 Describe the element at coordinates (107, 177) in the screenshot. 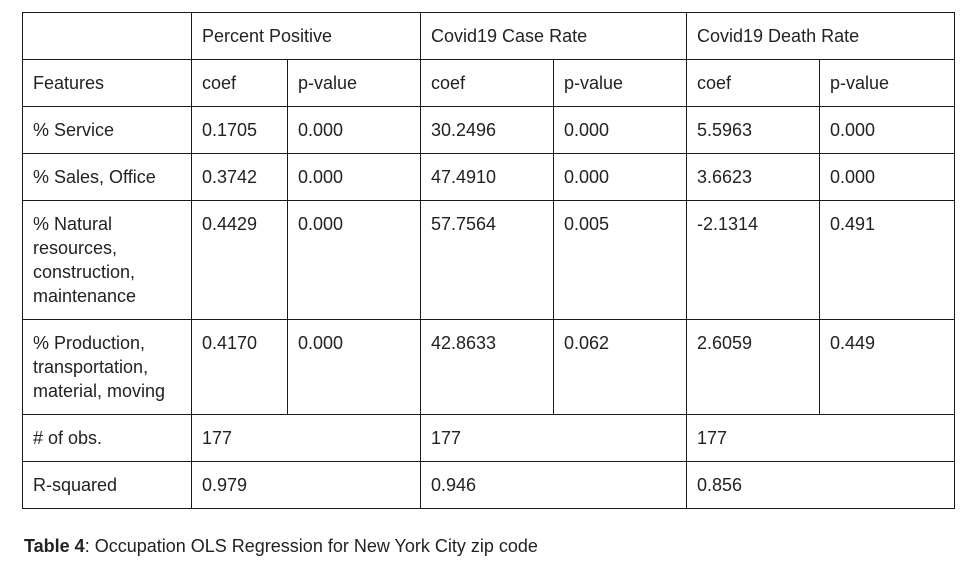

I see `feature-cell: % Sales, Office` at that location.